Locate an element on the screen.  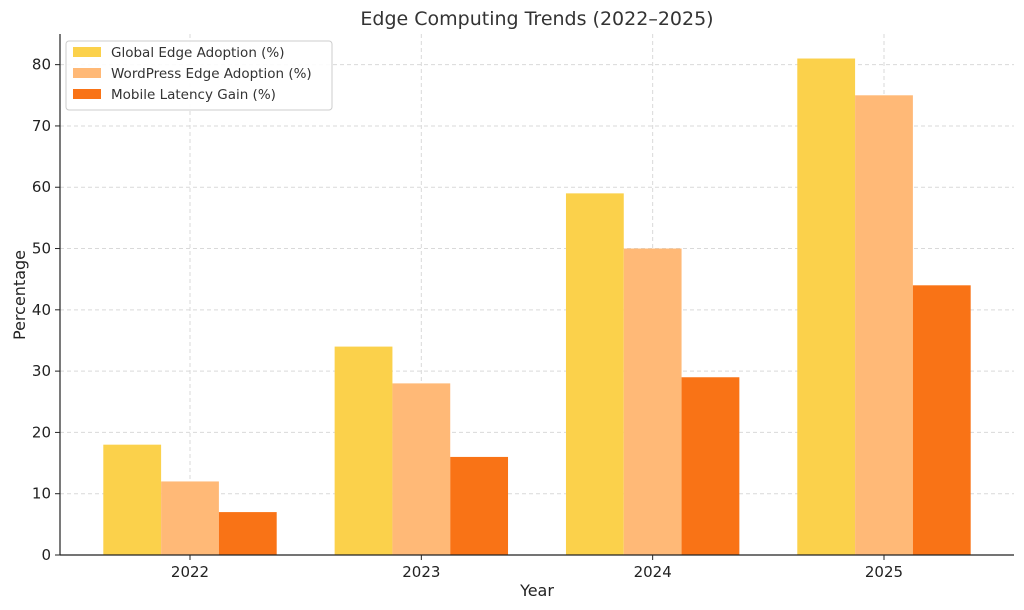
legend-label: Global Edge Adoption (%) is located at coordinates (198, 53).